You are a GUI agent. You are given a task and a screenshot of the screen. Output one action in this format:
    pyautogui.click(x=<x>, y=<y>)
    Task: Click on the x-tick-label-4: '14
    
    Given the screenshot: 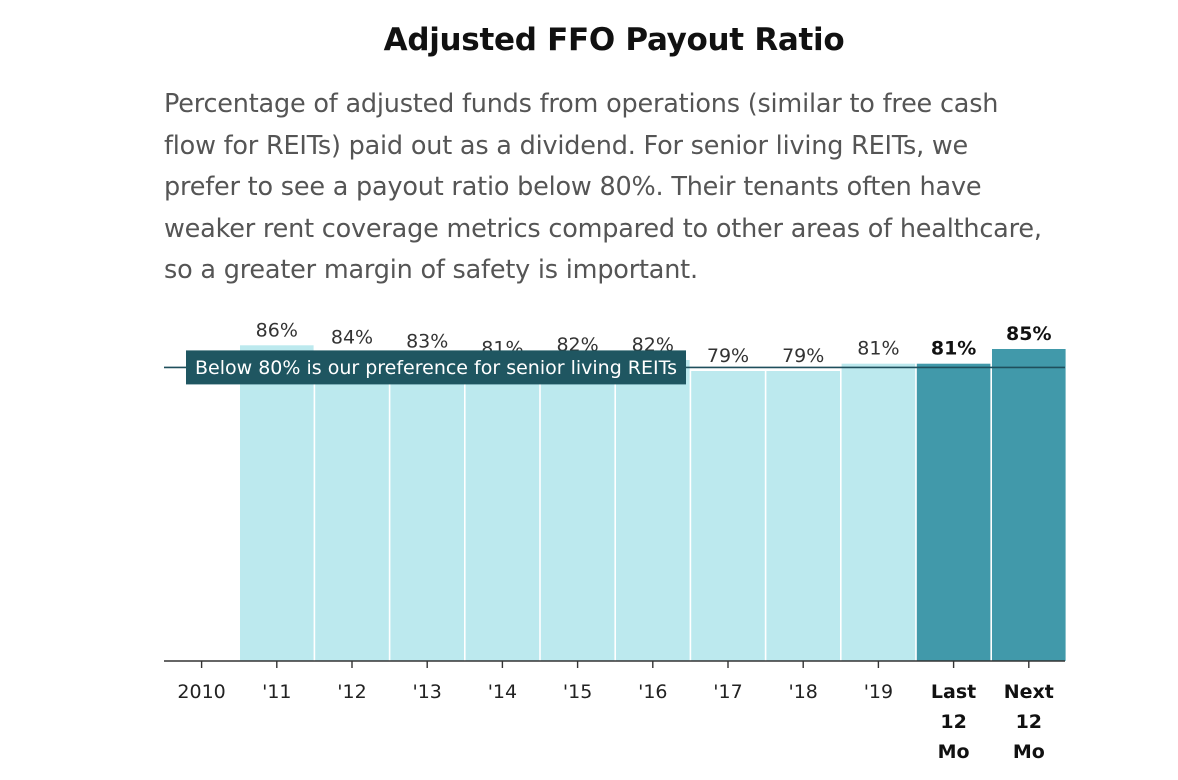 What is the action you would take?
    pyautogui.click(x=502, y=692)
    